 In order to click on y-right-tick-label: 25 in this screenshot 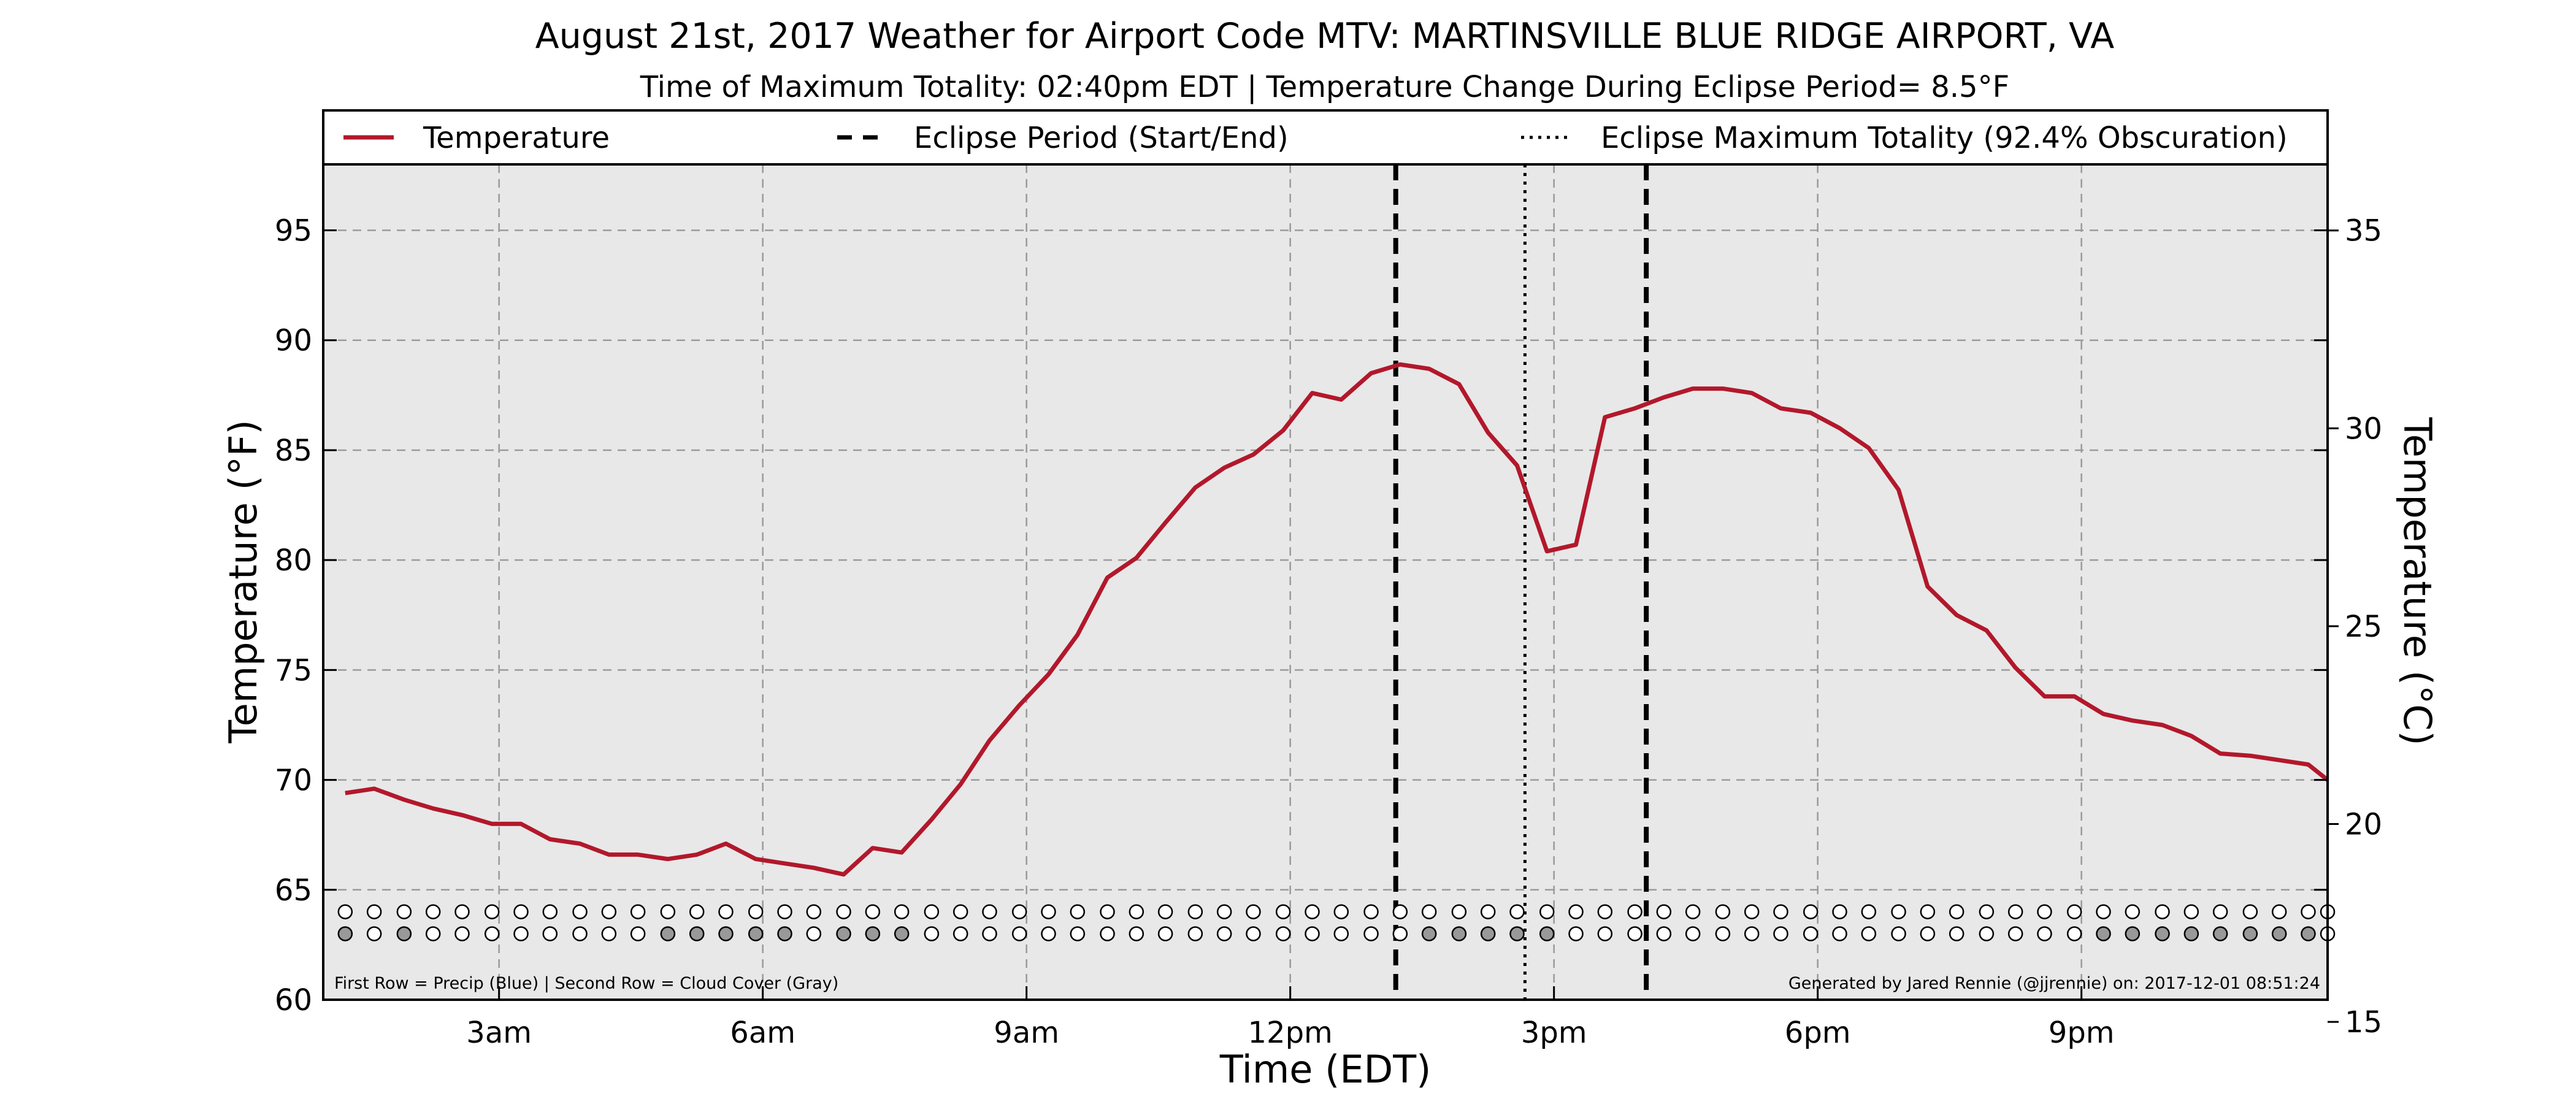, I will do `click(2363, 627)`.